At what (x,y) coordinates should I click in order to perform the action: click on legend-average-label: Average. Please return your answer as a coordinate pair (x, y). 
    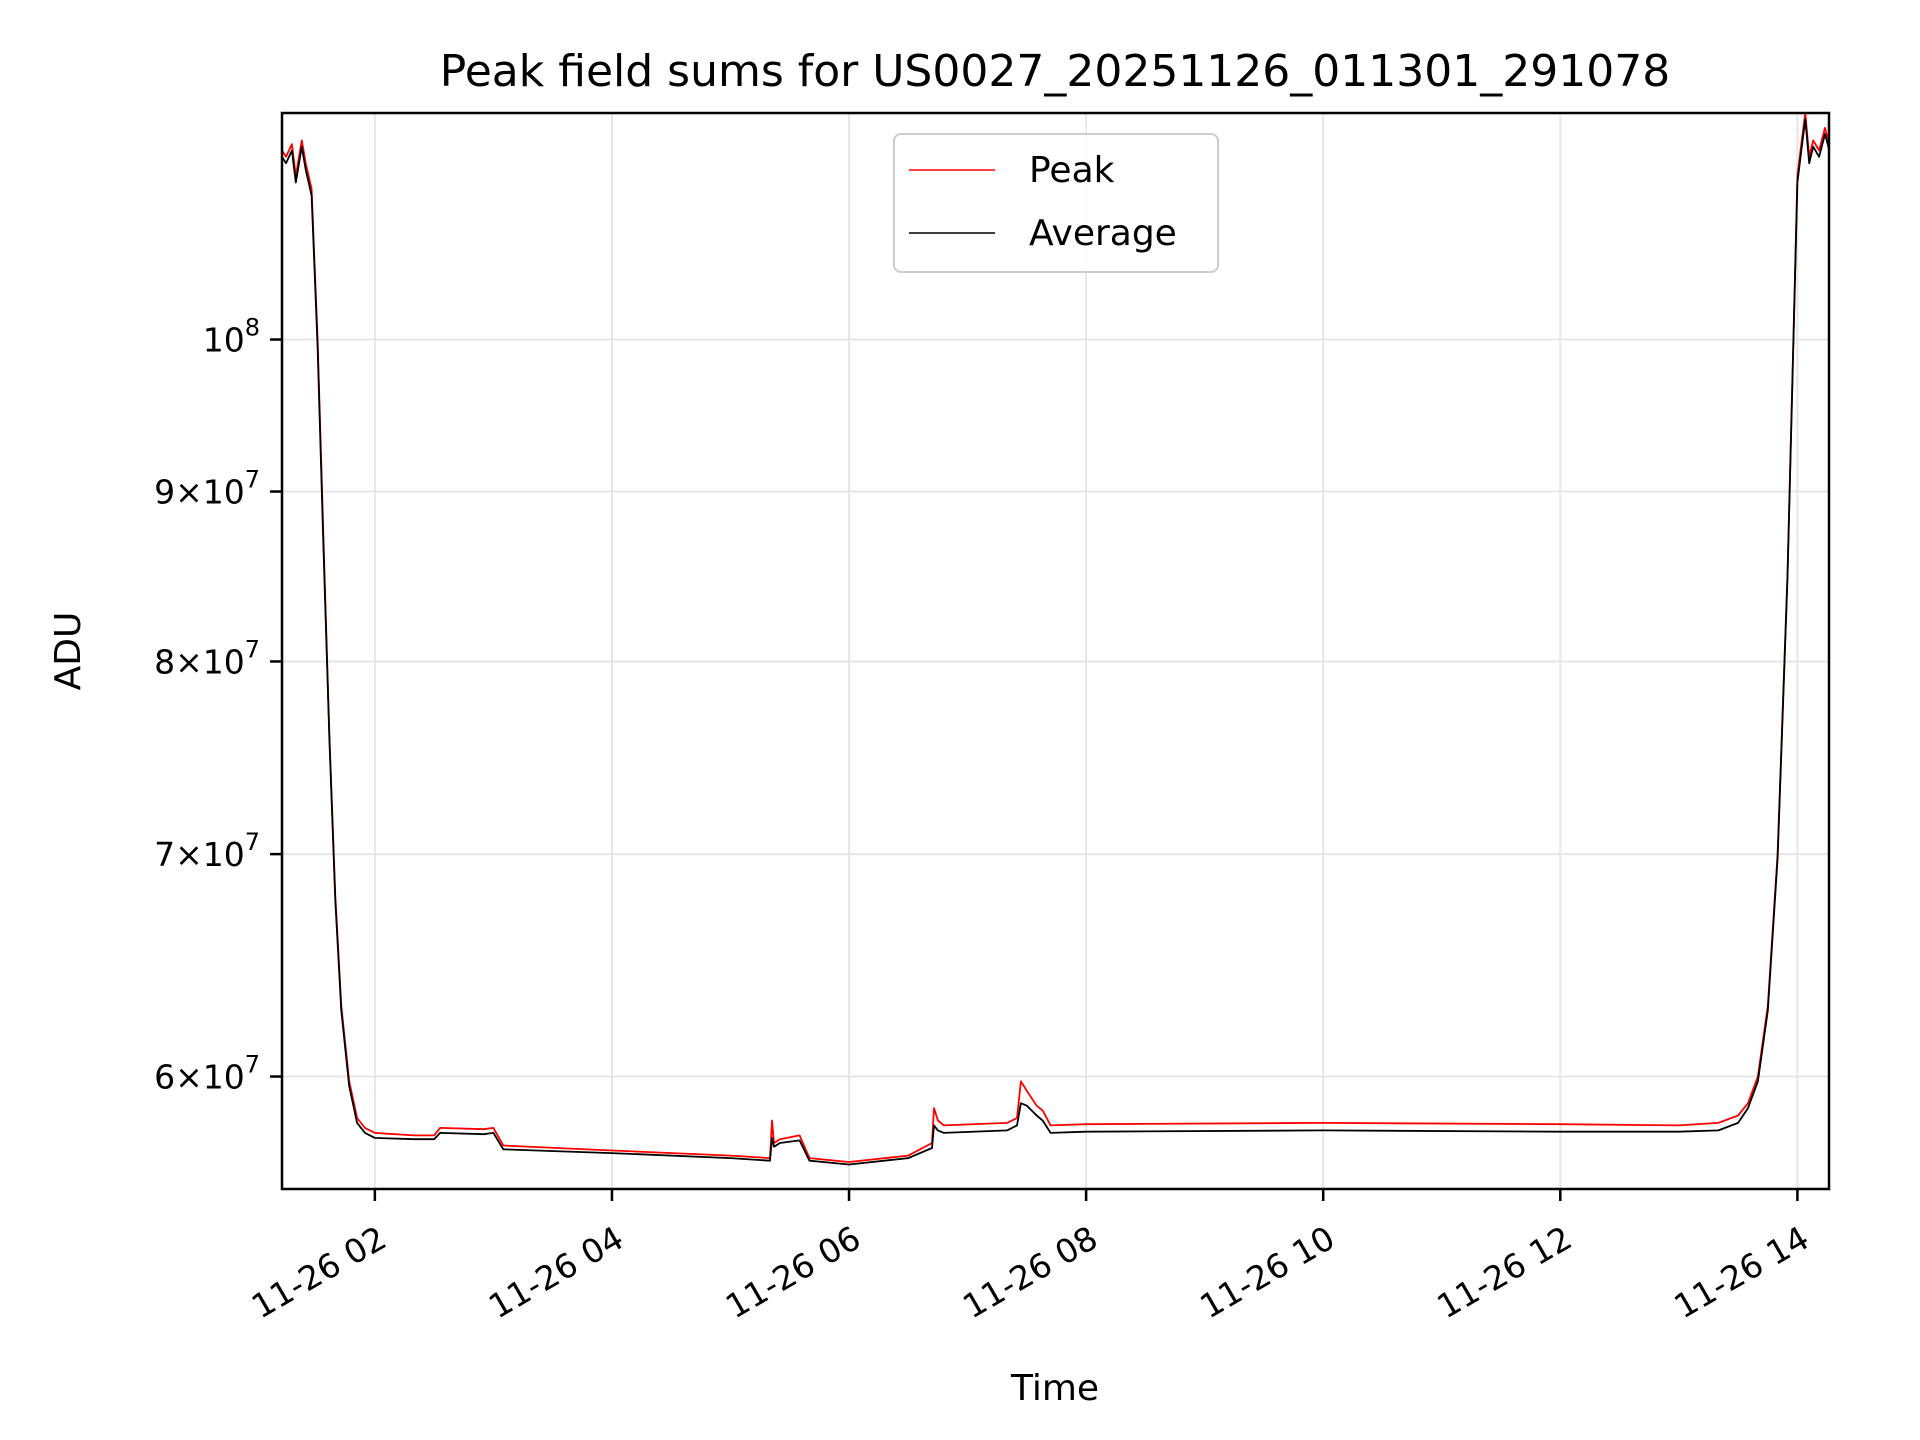
    Looking at the image, I should click on (1103, 233).